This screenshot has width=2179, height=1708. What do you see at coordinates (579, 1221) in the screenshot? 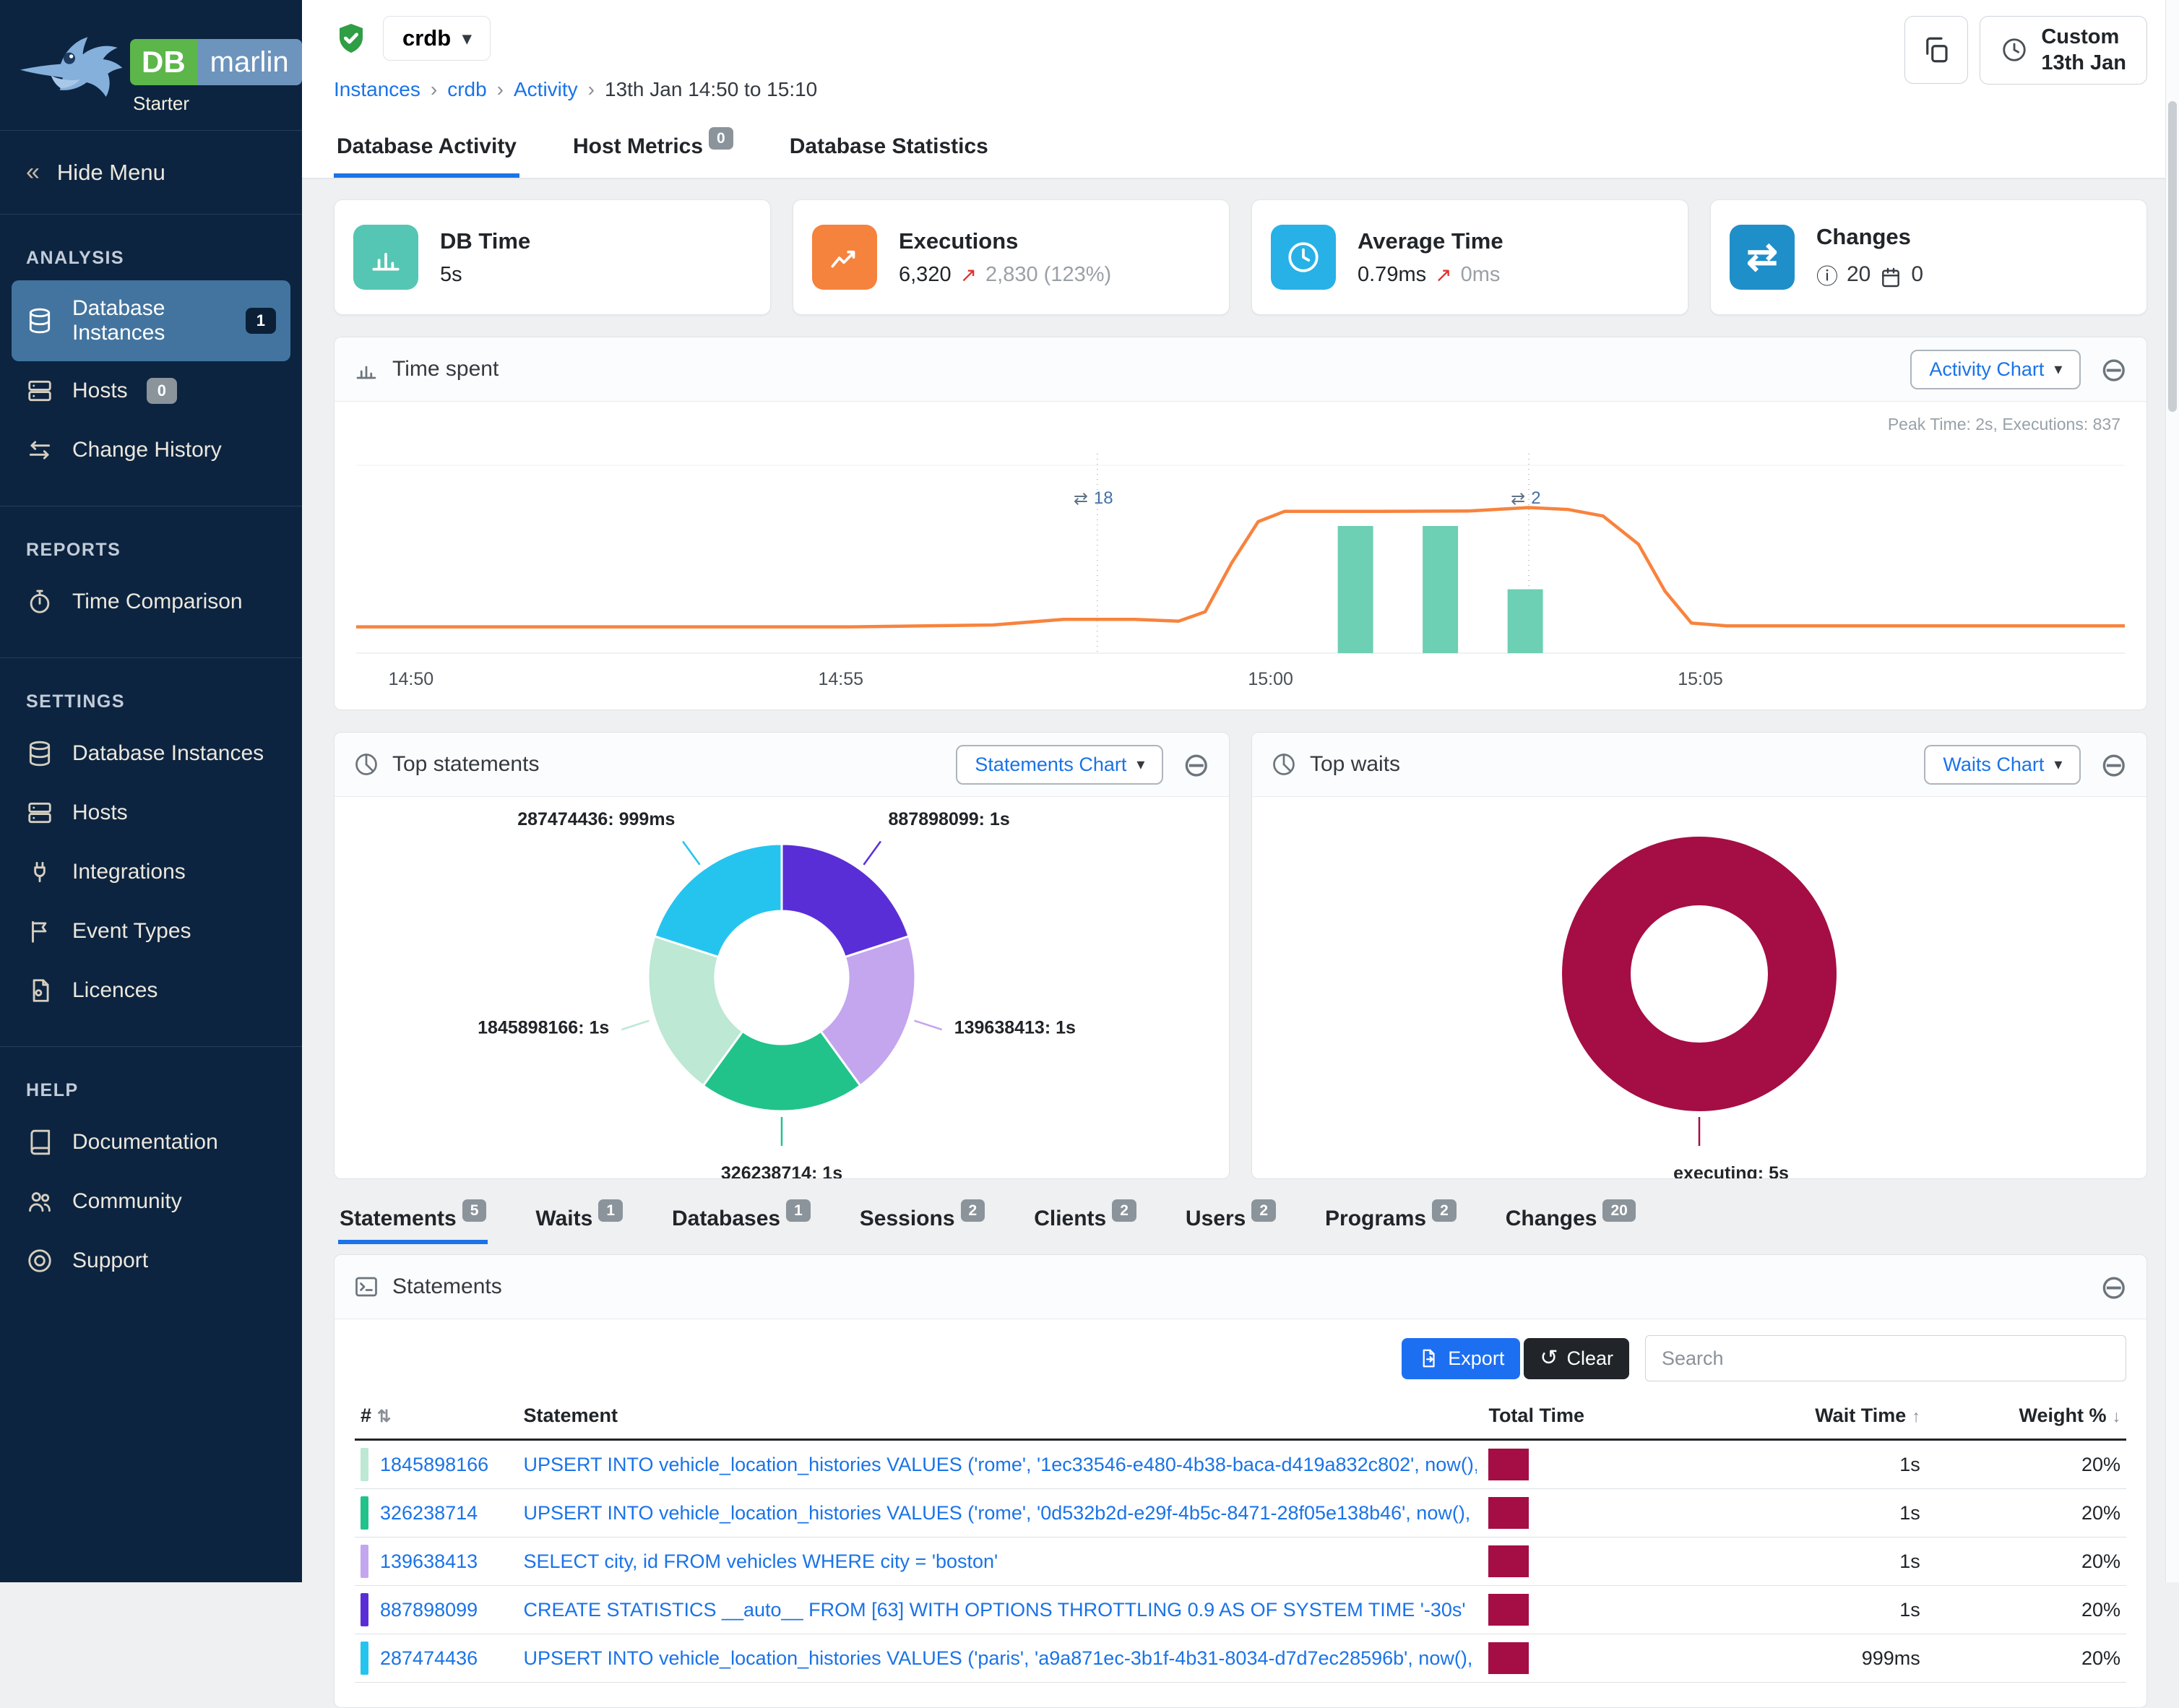
I see `detail-tab-waits: Waits 1` at bounding box center [579, 1221].